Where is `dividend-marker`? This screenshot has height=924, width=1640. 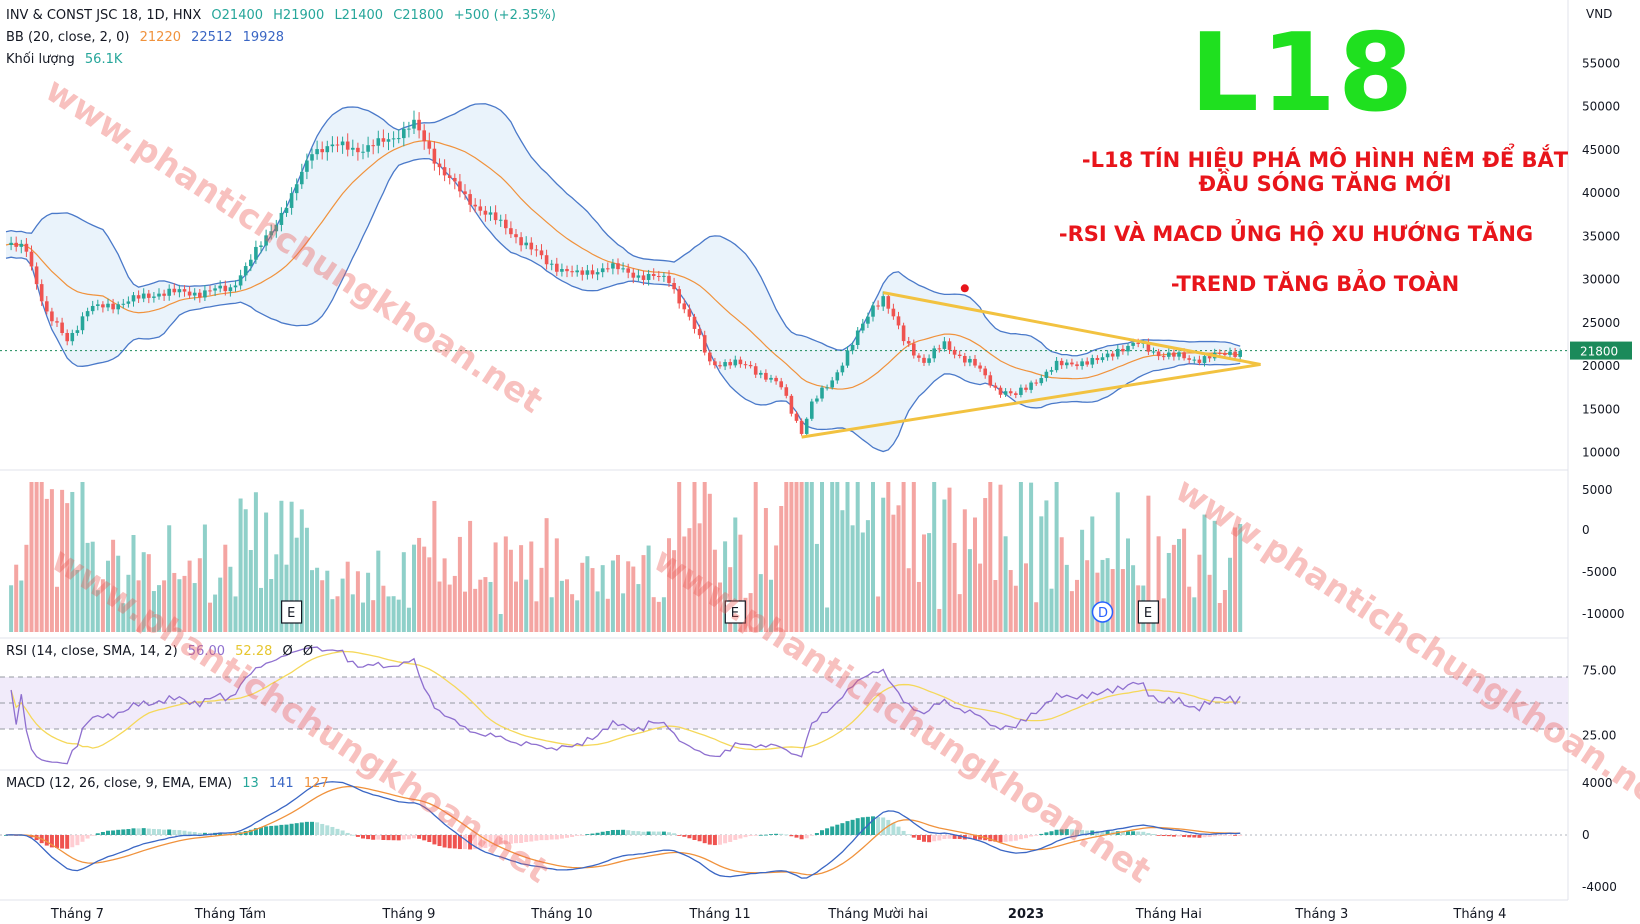
dividend-marker is located at coordinates (1102, 612).